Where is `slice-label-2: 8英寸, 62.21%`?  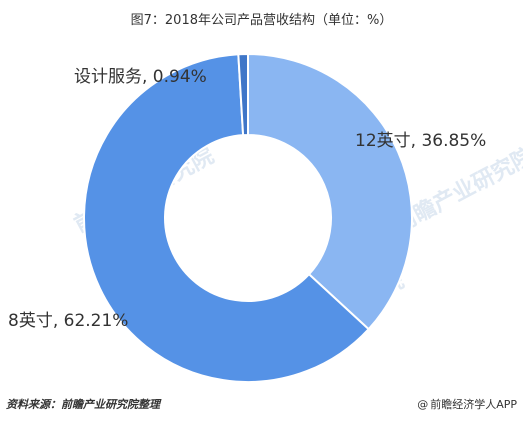 slice-label-2: 8英寸, 62.21% is located at coordinates (68, 321).